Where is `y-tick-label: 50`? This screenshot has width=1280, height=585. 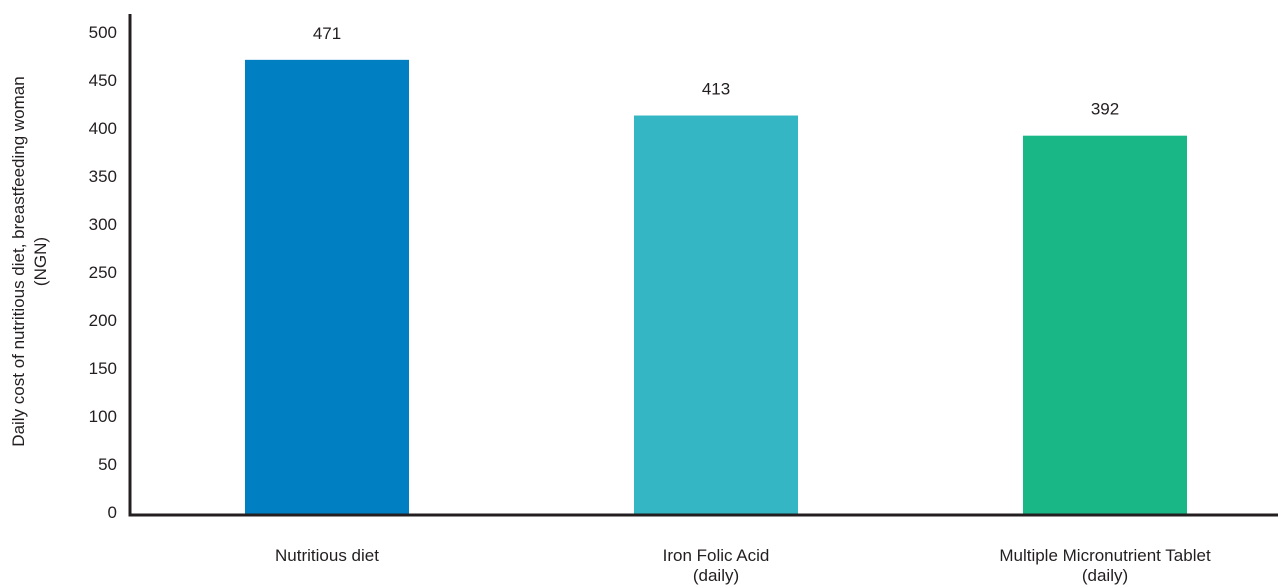
y-tick-label: 50 is located at coordinates (107, 464).